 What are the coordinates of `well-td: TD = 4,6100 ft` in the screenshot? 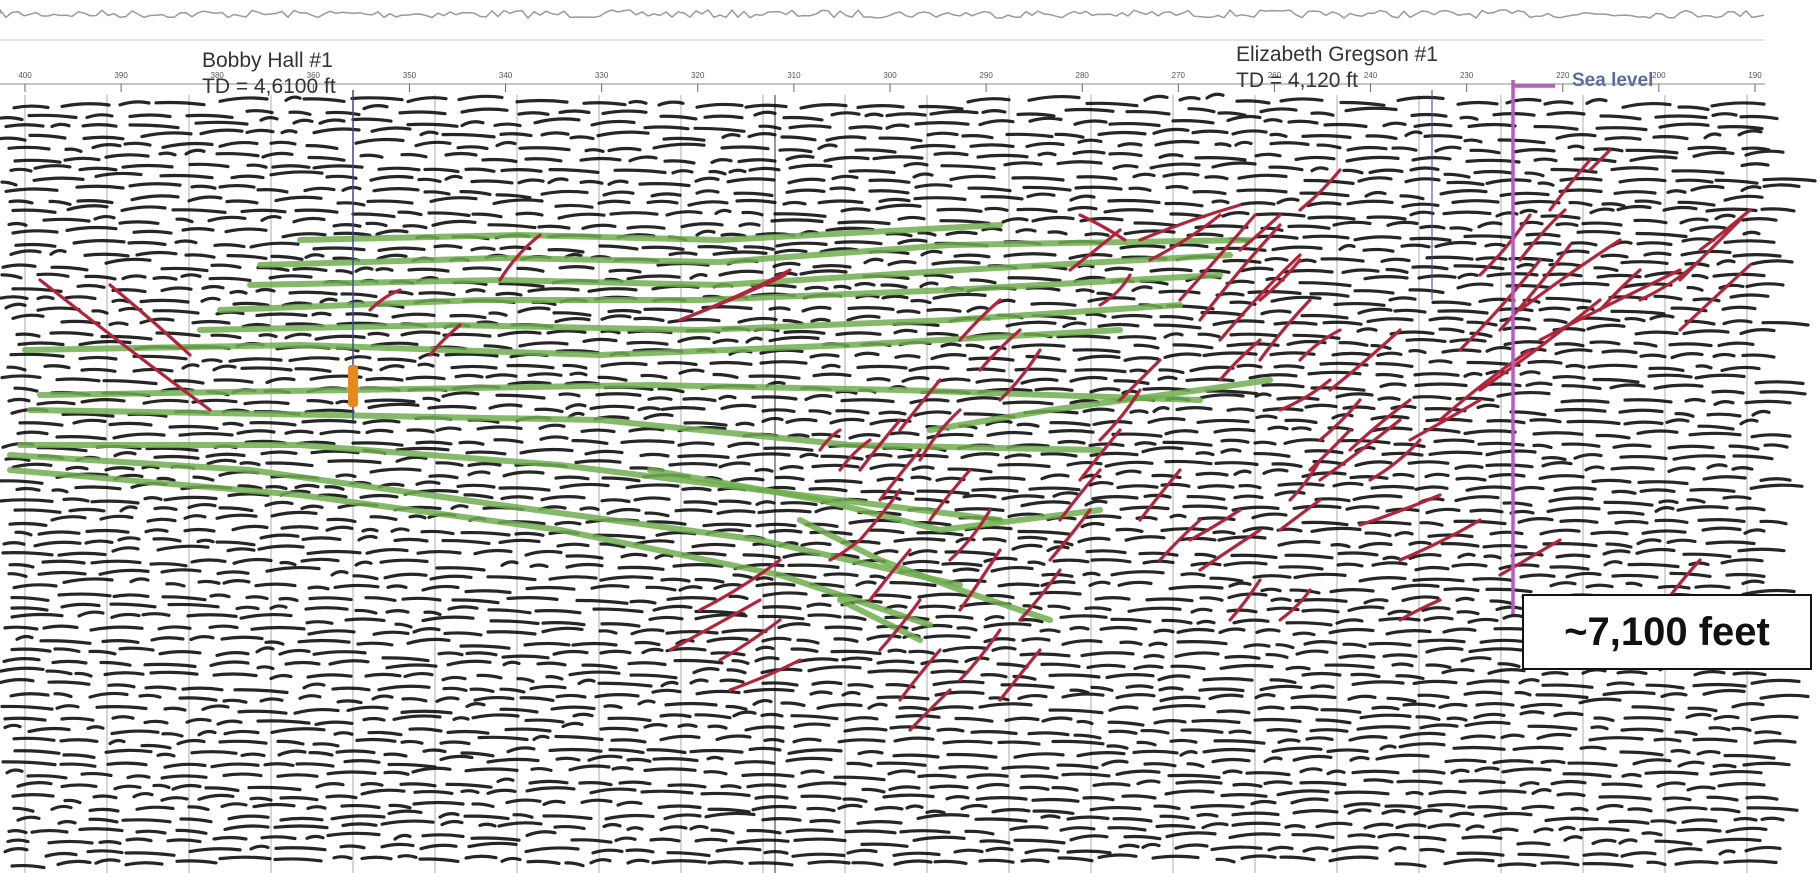 It's located at (269, 86).